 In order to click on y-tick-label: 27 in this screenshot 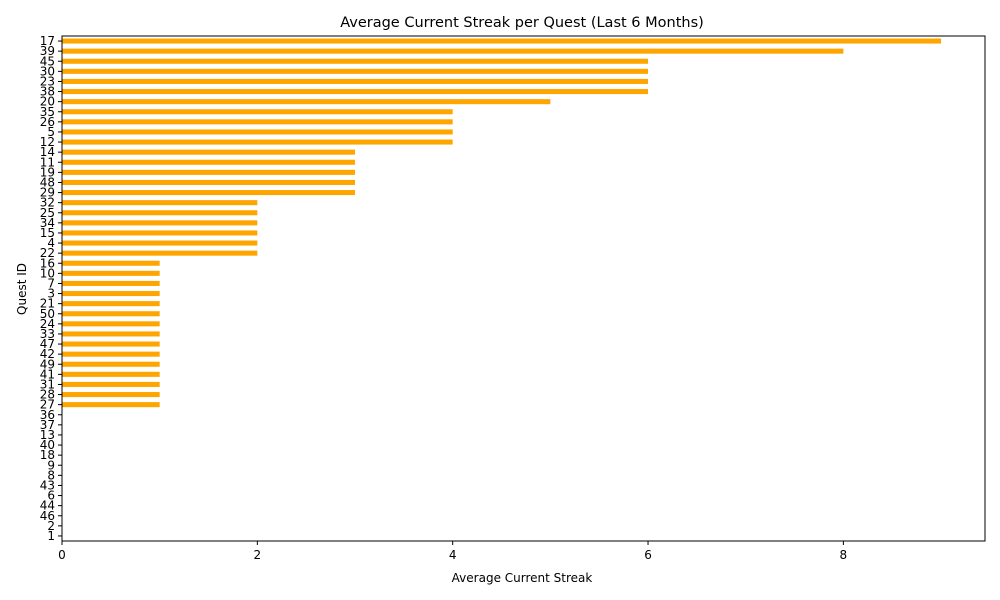, I will do `click(47, 405)`.